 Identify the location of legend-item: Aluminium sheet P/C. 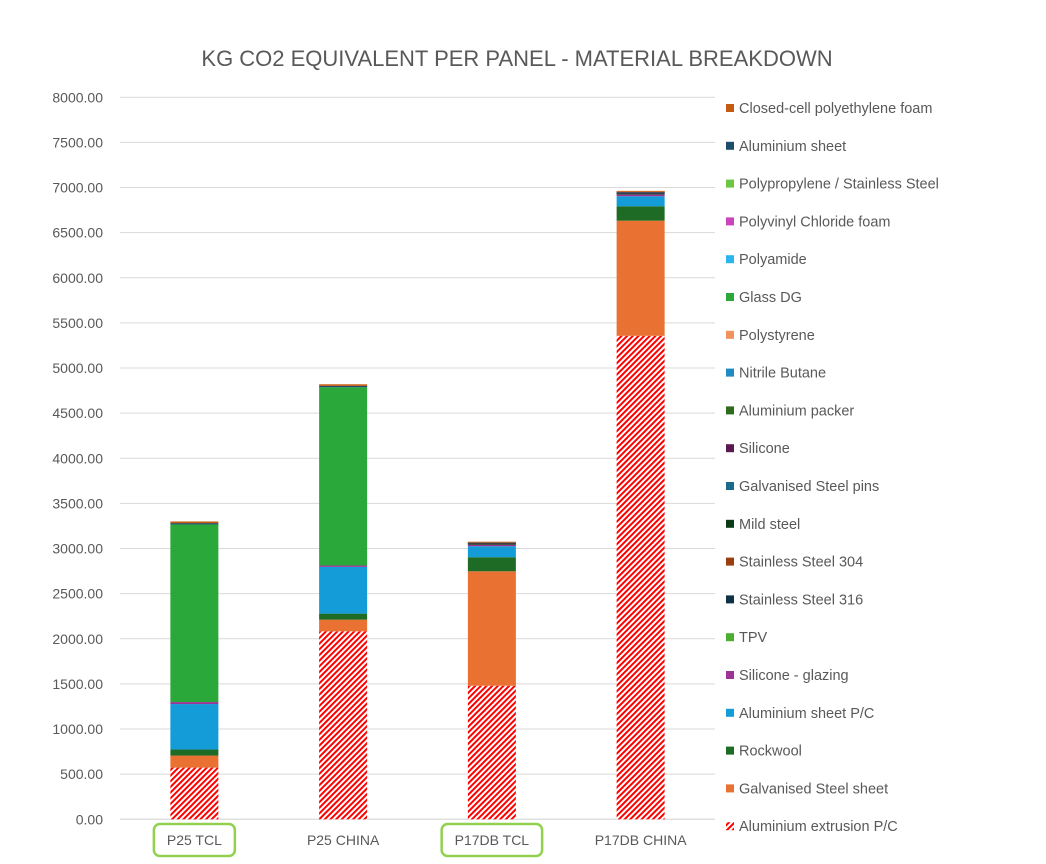
(800, 714).